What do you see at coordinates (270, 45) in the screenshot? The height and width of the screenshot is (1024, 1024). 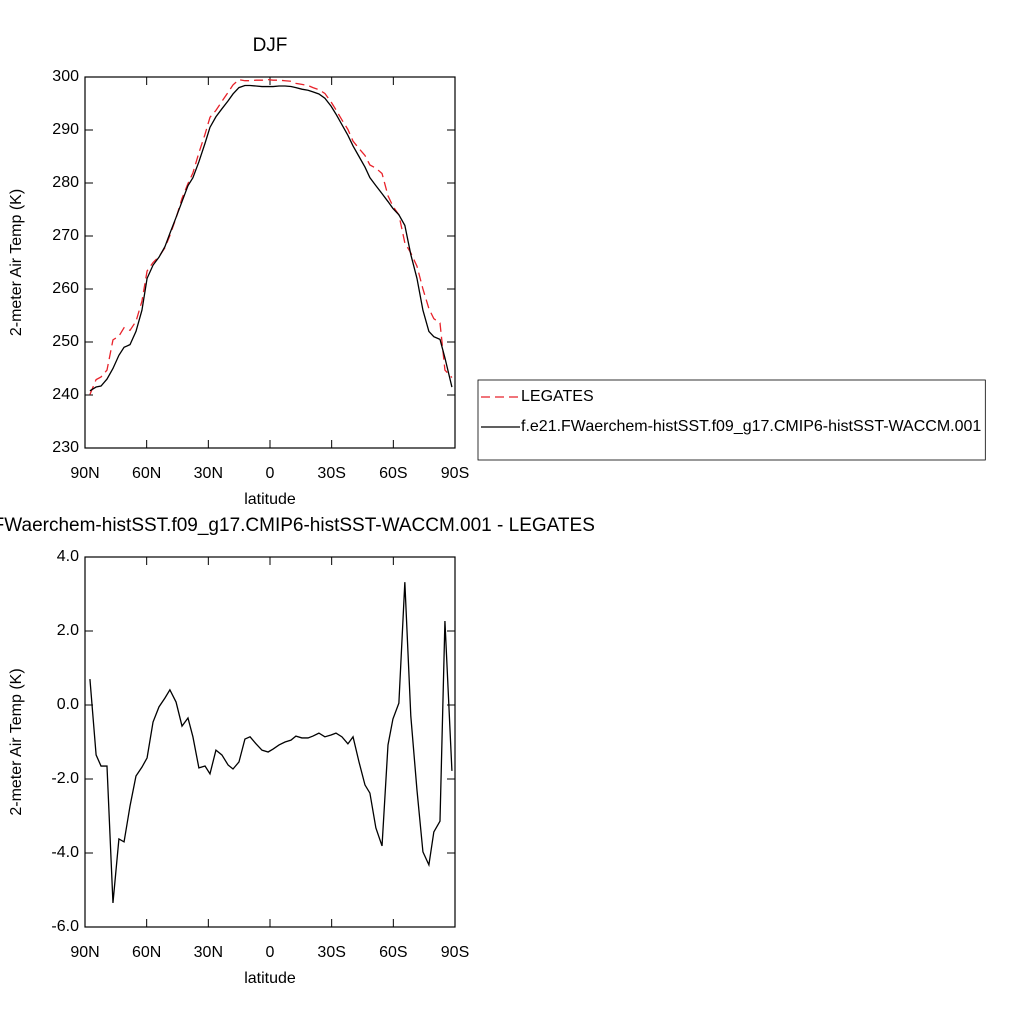 I see `chart-title: DJF` at bounding box center [270, 45].